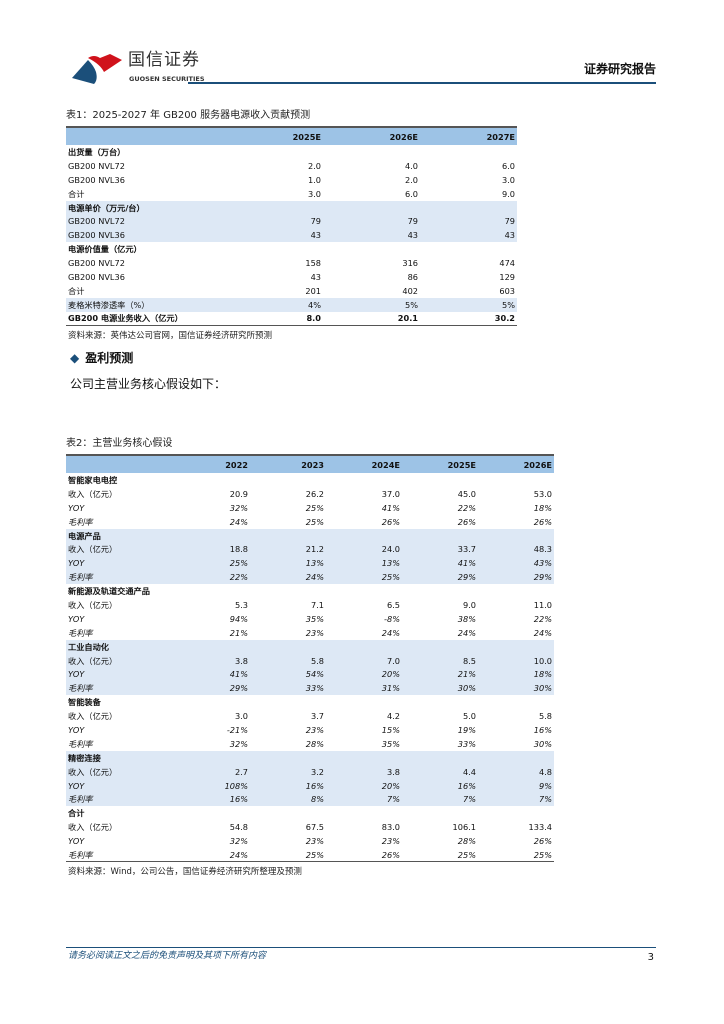  What do you see at coordinates (291, 180) in the screenshot?
I see `table-row: GB200 NVL36 1.0 2.0 3.0` at bounding box center [291, 180].